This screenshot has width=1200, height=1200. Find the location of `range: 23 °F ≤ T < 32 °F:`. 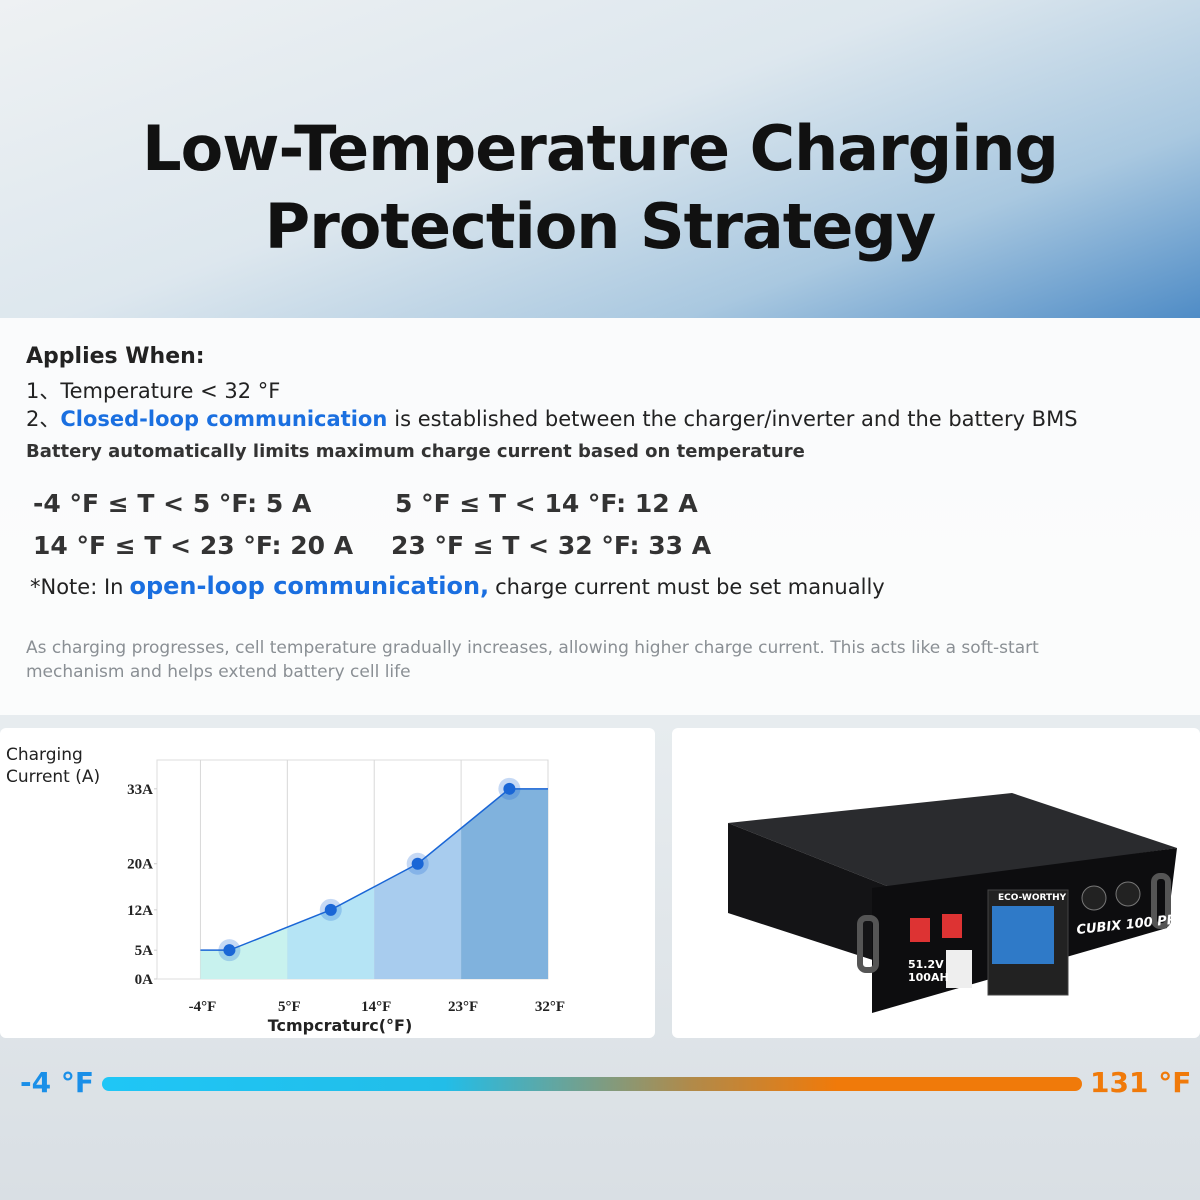

range: 23 °F ≤ T < 32 °F: is located at coordinates (515, 545).